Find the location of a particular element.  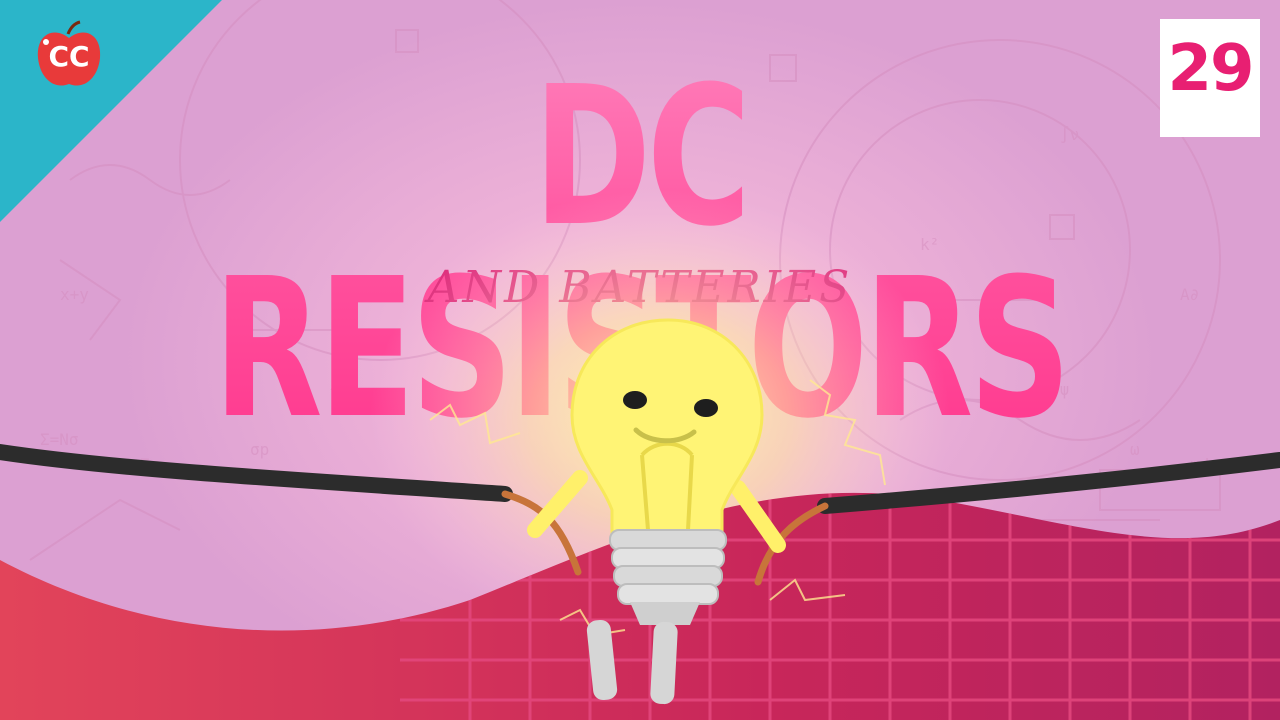

left-wire is located at coordinates (256, 473).